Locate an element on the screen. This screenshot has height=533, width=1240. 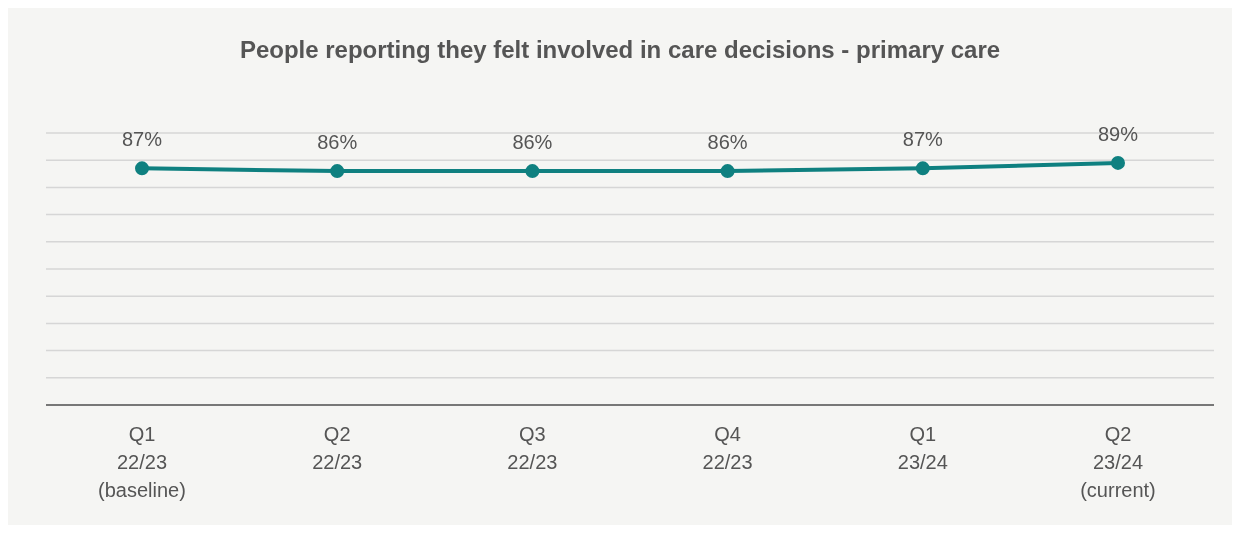
x-tick-label: Q3 22/23 is located at coordinates (532, 448).